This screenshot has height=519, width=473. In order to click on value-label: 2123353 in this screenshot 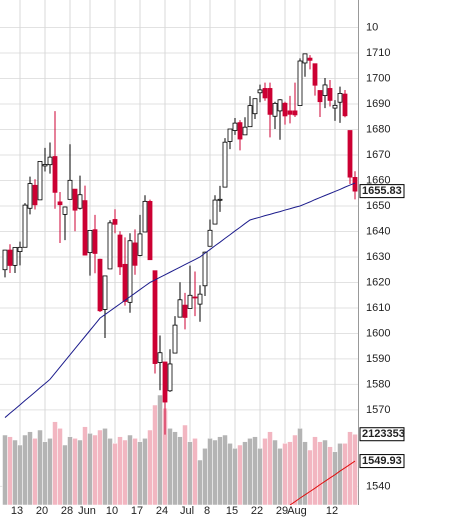, I will do `click(383, 434)`.